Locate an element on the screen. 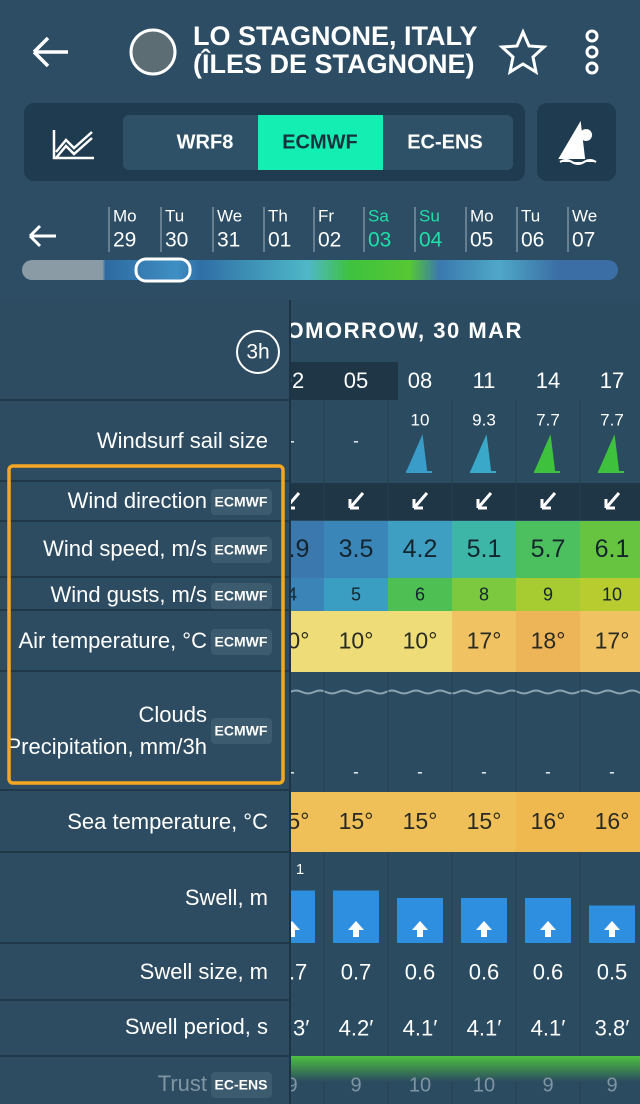 This screenshot has width=640, height=1104. model-tab: WRF8 is located at coordinates (205, 142).